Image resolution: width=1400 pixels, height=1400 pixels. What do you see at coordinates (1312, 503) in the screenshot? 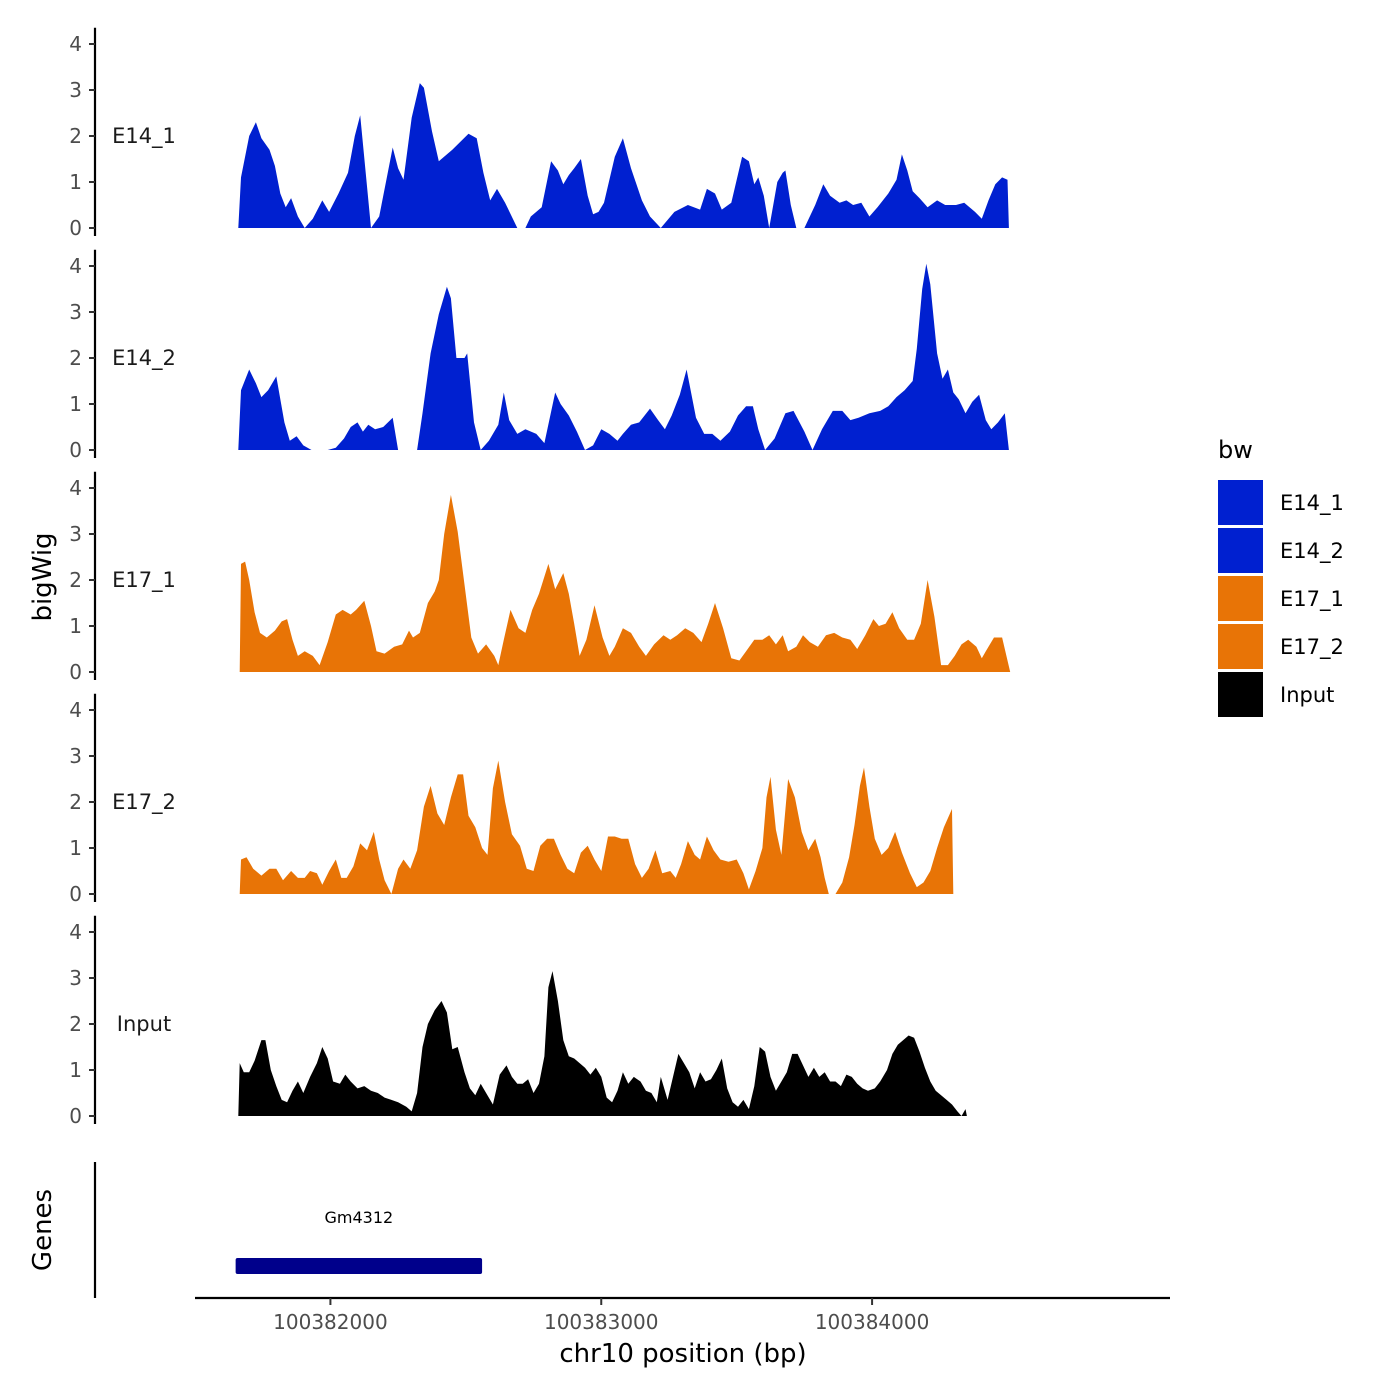
I see `legend-label: E14_1` at bounding box center [1312, 503].